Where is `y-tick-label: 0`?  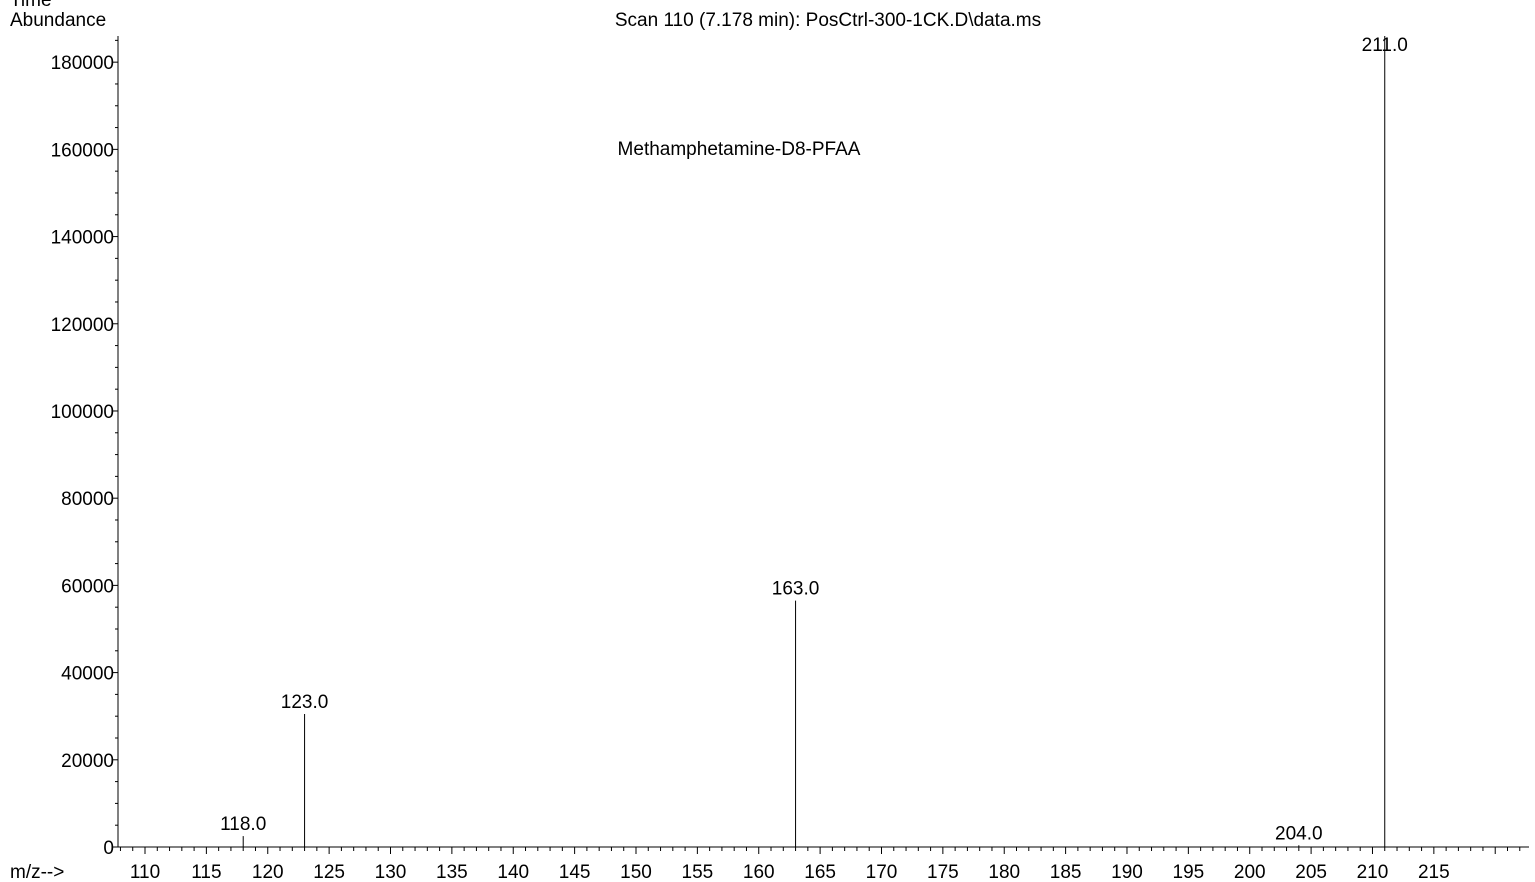 y-tick-label: 0 is located at coordinates (108, 848).